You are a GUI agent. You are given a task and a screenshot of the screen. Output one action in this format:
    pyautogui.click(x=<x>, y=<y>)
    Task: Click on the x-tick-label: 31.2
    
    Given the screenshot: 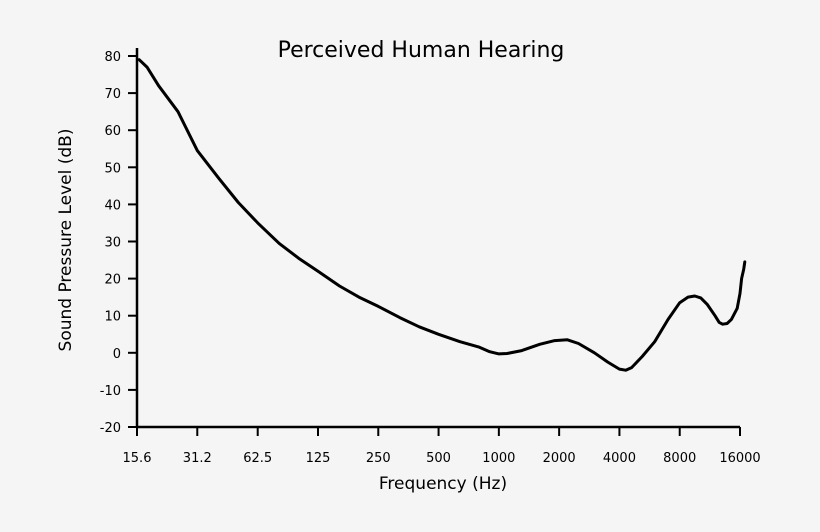 What is the action you would take?
    pyautogui.click(x=197, y=458)
    